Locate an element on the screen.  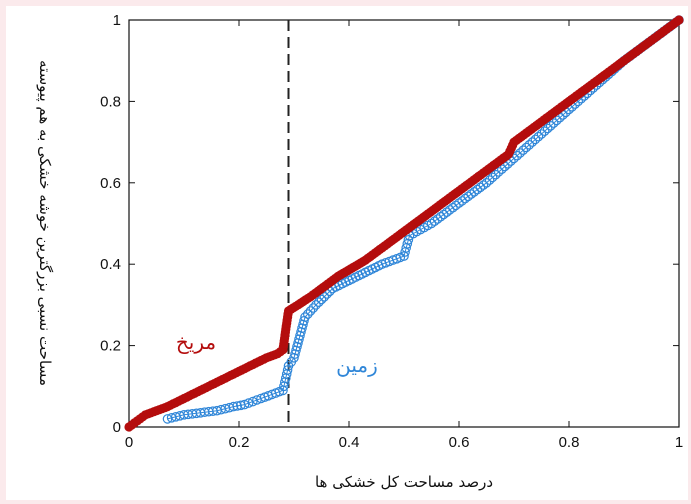
y-tick-label: 0.6 is located at coordinates (110, 183).